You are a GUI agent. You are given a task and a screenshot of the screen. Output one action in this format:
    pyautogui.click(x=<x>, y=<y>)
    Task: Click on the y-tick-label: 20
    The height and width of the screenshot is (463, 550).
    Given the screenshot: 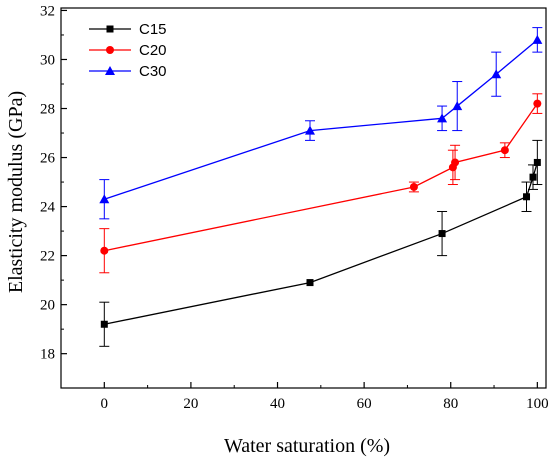 What is the action you would take?
    pyautogui.click(x=47, y=306)
    